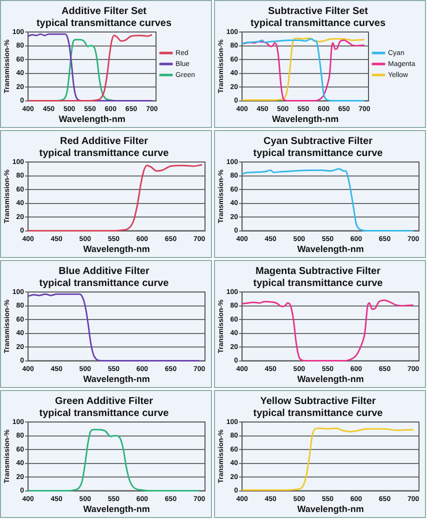 This screenshot has width=428, height=523. What do you see at coordinates (318, 271) in the screenshot?
I see `chart-title: Magenta Subtractive Filter` at bounding box center [318, 271].